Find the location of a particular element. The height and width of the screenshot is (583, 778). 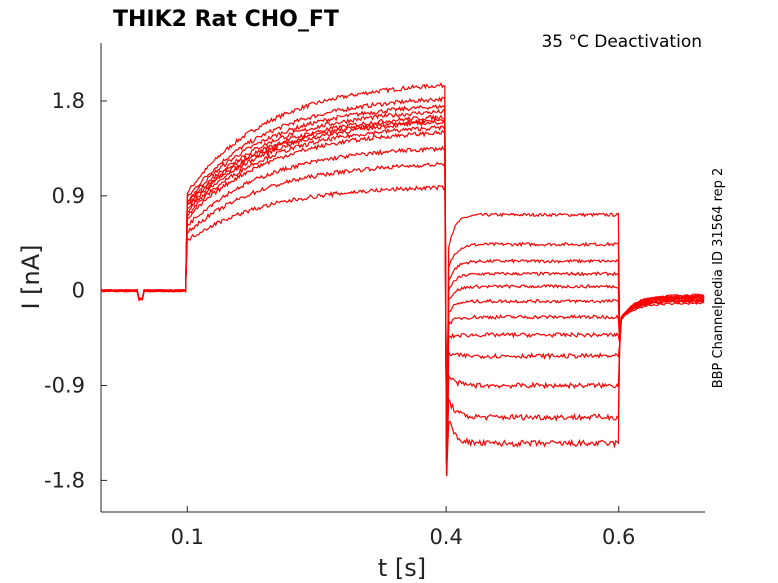

x-tick-label: 0.4 is located at coordinates (445, 537).